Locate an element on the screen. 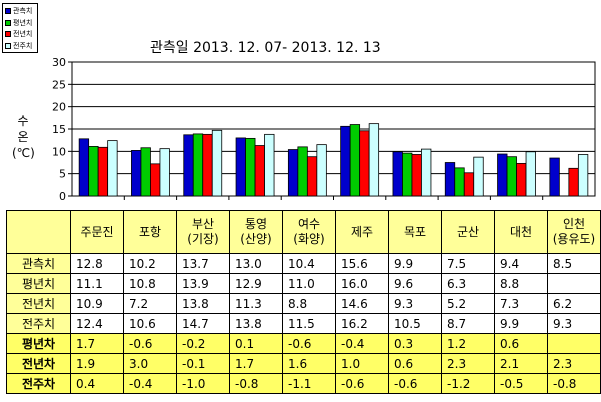  value-cell: 1.9 is located at coordinates (97, 363).